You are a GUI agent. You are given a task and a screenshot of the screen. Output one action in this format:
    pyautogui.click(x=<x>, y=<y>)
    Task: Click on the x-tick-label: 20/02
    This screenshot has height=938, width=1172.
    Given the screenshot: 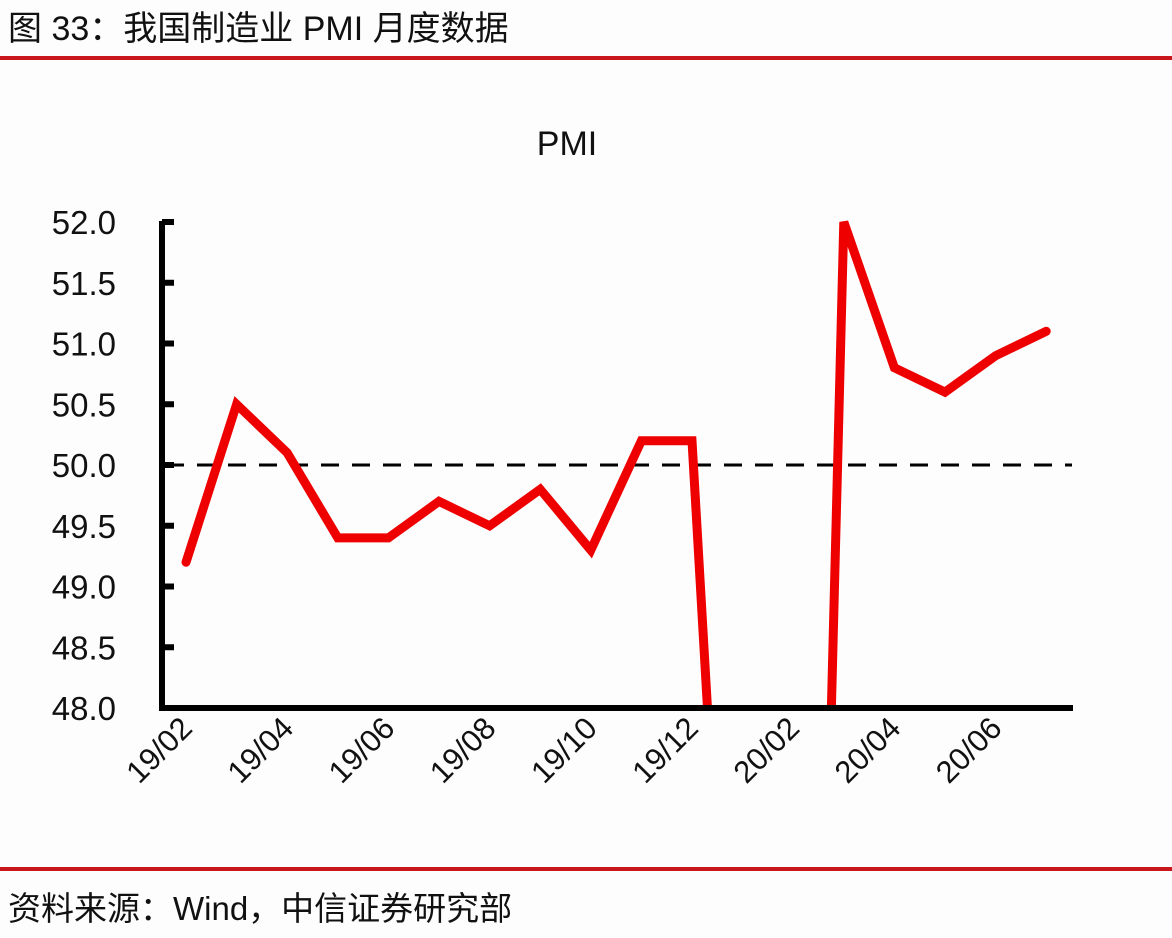 What is the action you would take?
    pyautogui.click(x=767, y=750)
    